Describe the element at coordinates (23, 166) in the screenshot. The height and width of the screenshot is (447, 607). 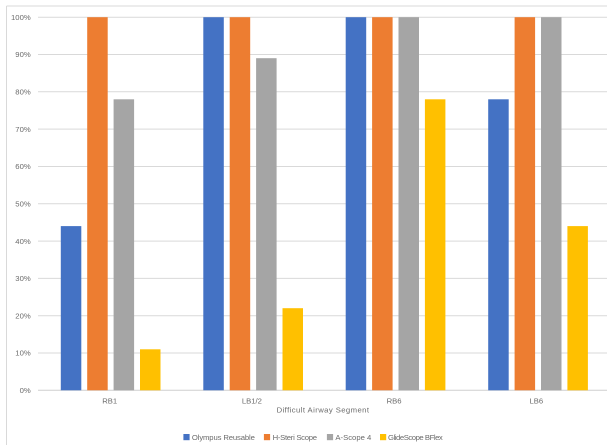
I see `svg-text: 60%` at that location.